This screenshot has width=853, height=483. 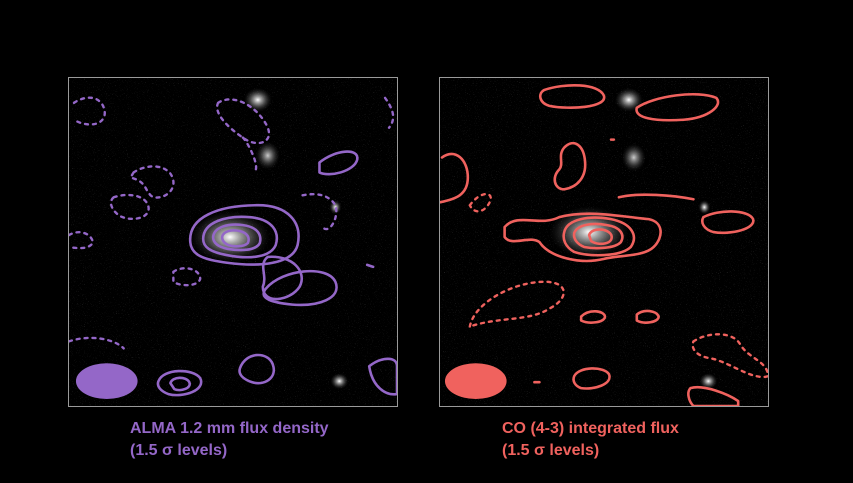 I want to click on co-caption: CO (4-3) integrated flux (1.5 σ levels), so click(x=590, y=440).